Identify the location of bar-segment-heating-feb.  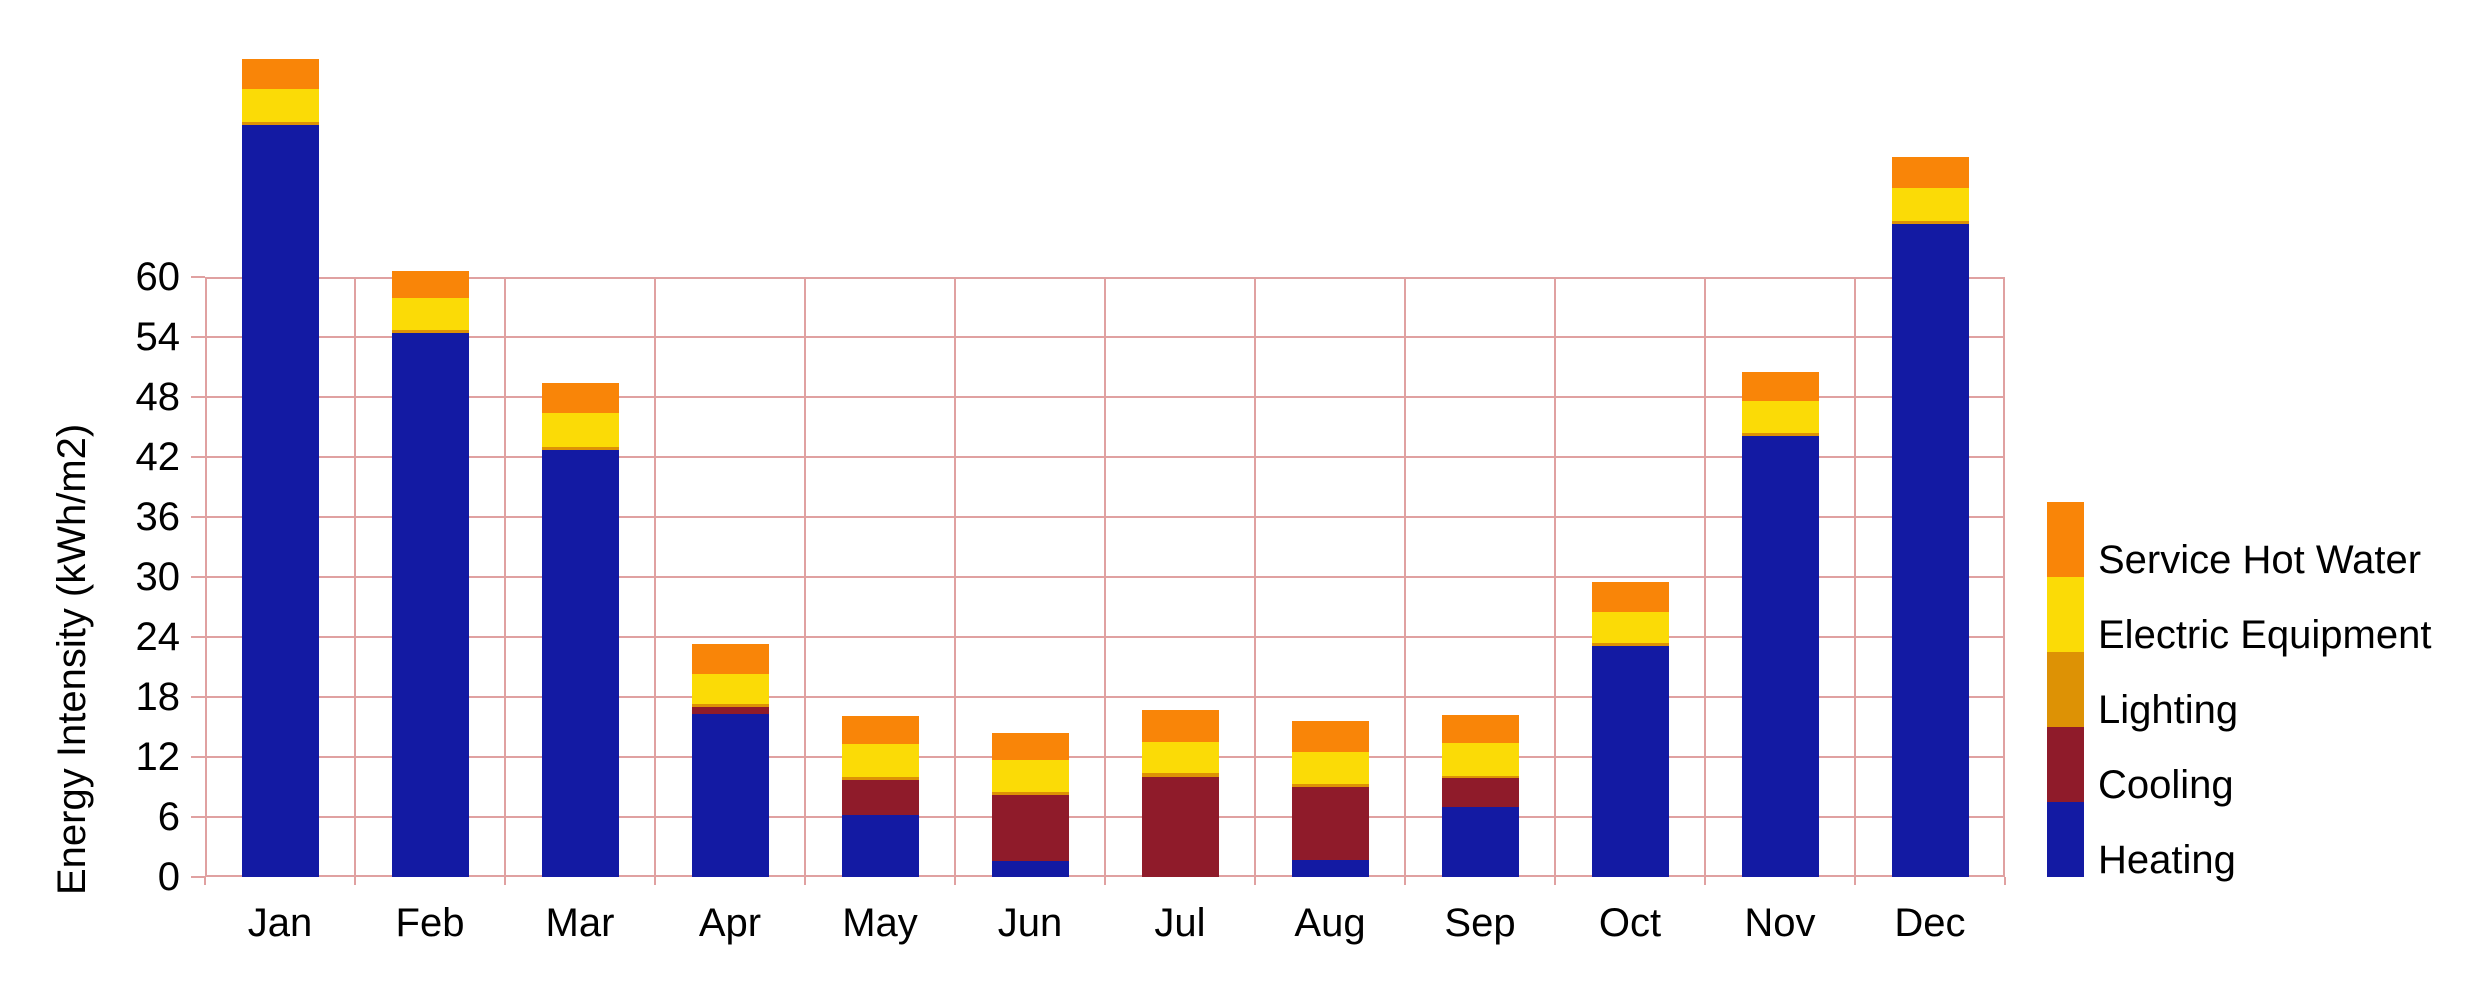
(430, 605).